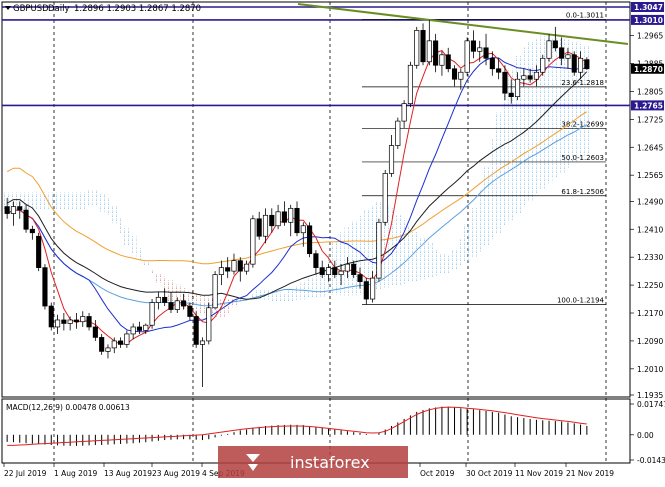  Describe the element at coordinates (31, 9) in the screenshot. I see `symbol-label: GBPUSD` at that location.